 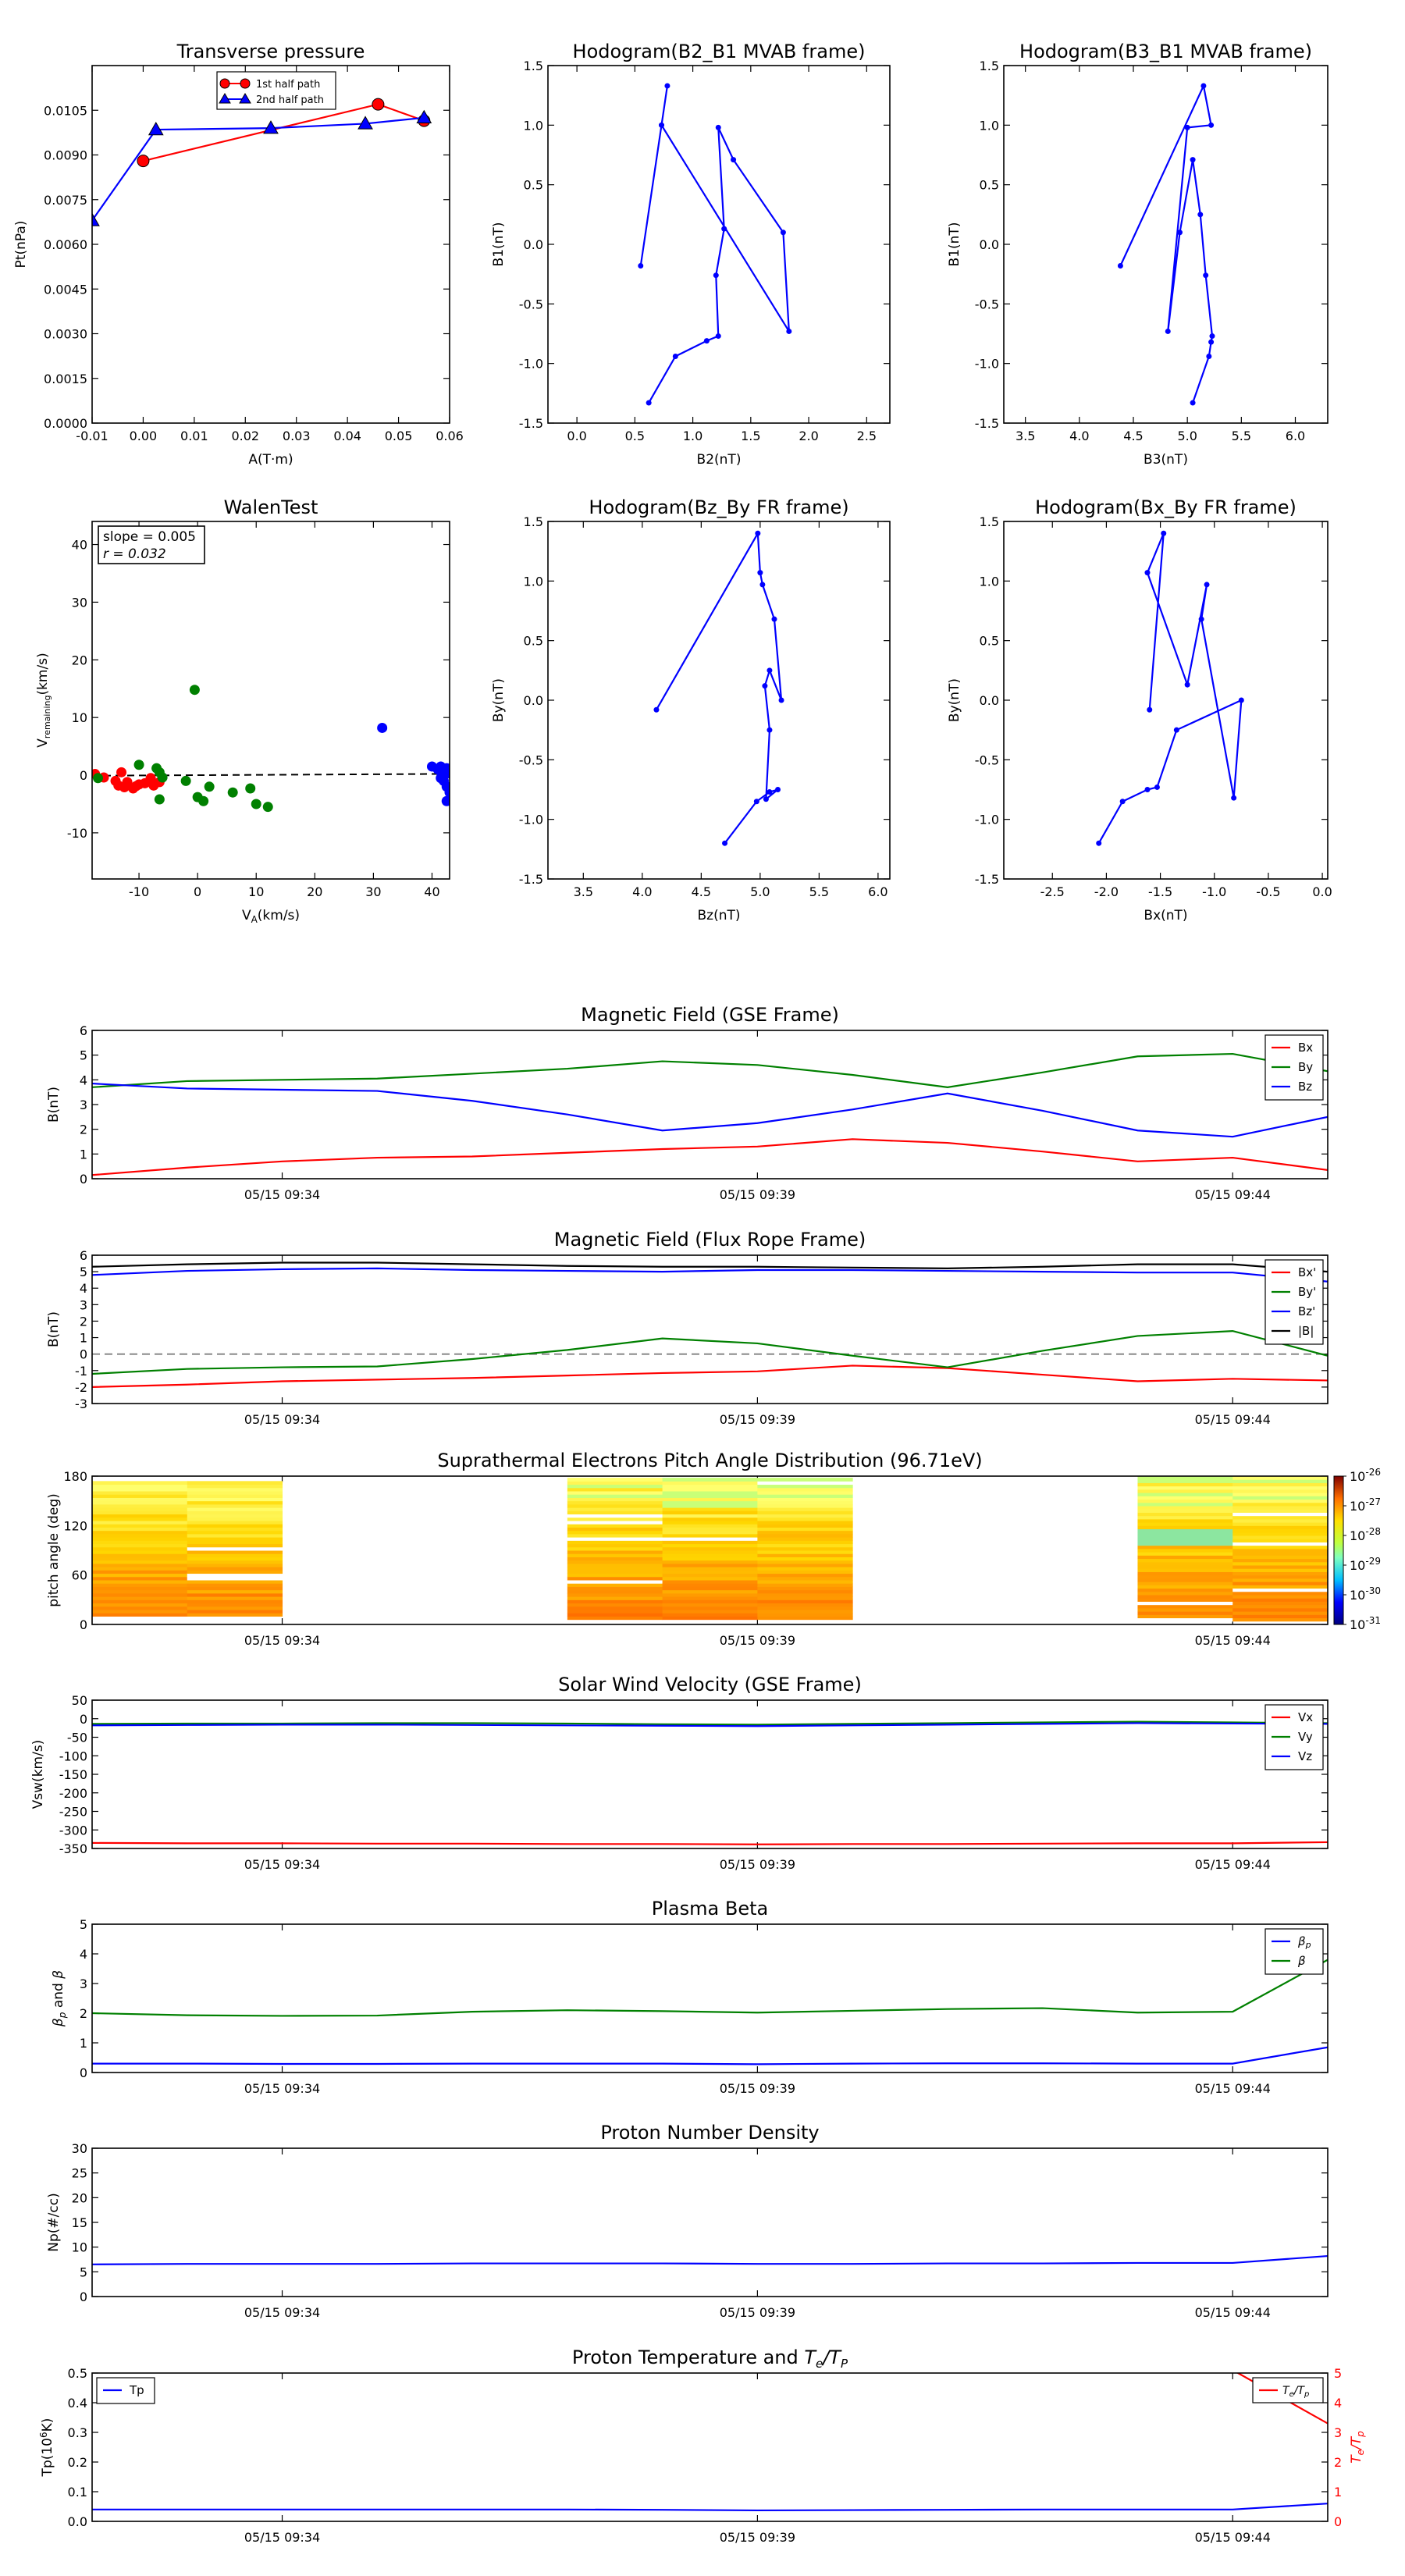 What do you see at coordinates (710, 1684) in the screenshot?
I see `panel-title: Solar Wind Velocity (GSE Frame)` at bounding box center [710, 1684].